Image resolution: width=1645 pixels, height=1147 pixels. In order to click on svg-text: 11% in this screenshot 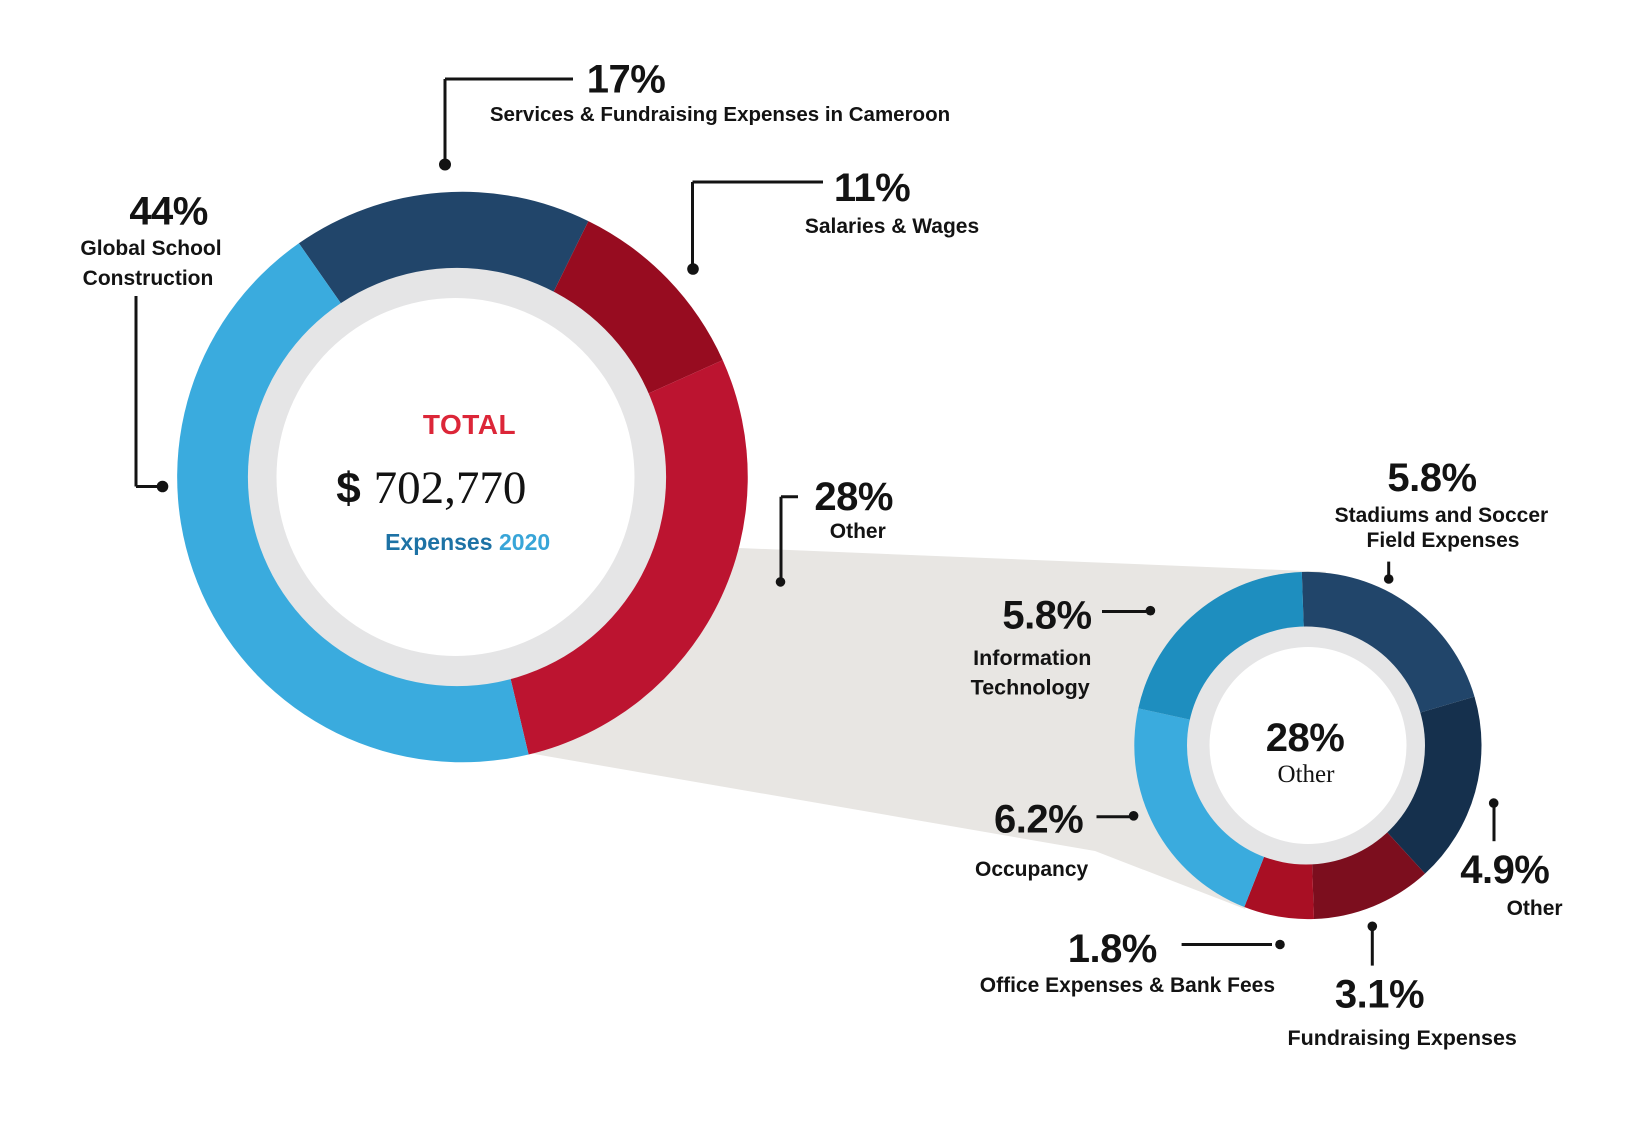, I will do `click(872, 188)`.